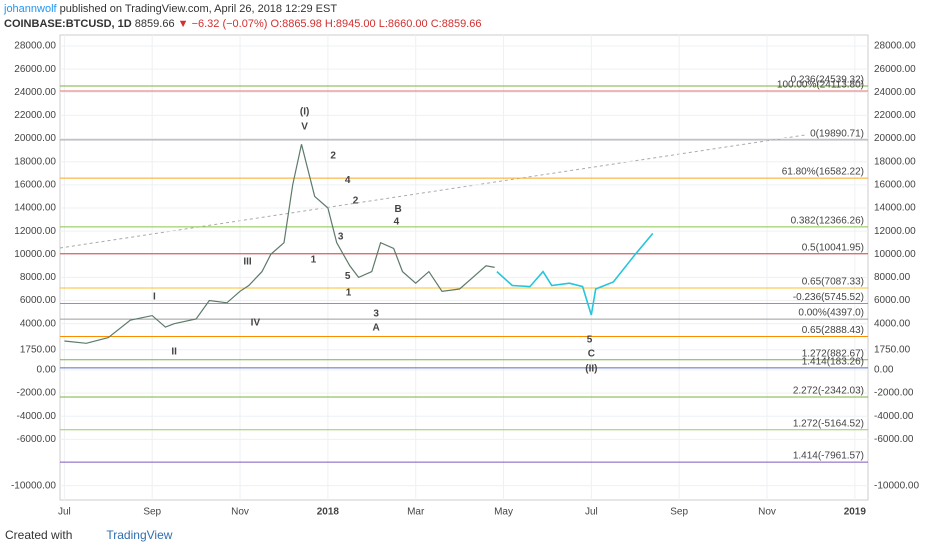 This screenshot has height=550, width=932. Describe the element at coordinates (895, 69) in the screenshot. I see `y2-tick-label: 26000.00` at that location.